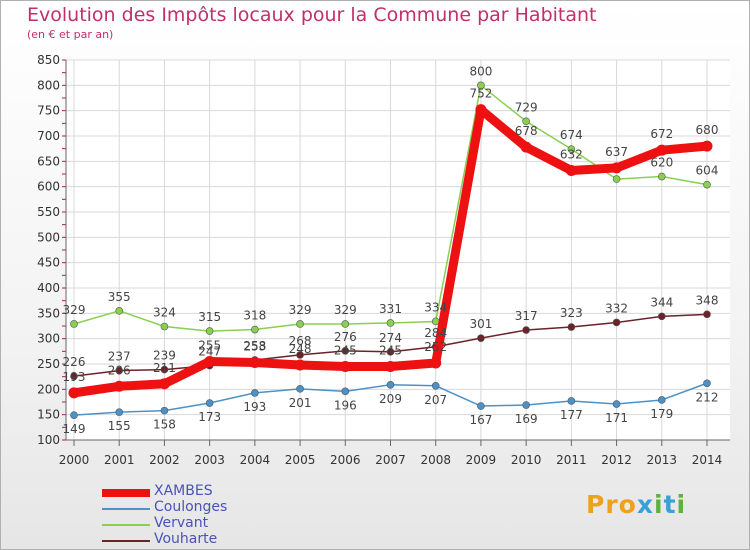 Image resolution: width=750 pixels, height=550 pixels. Describe the element at coordinates (571, 135) in the screenshot. I see `data-label: 674` at that location.